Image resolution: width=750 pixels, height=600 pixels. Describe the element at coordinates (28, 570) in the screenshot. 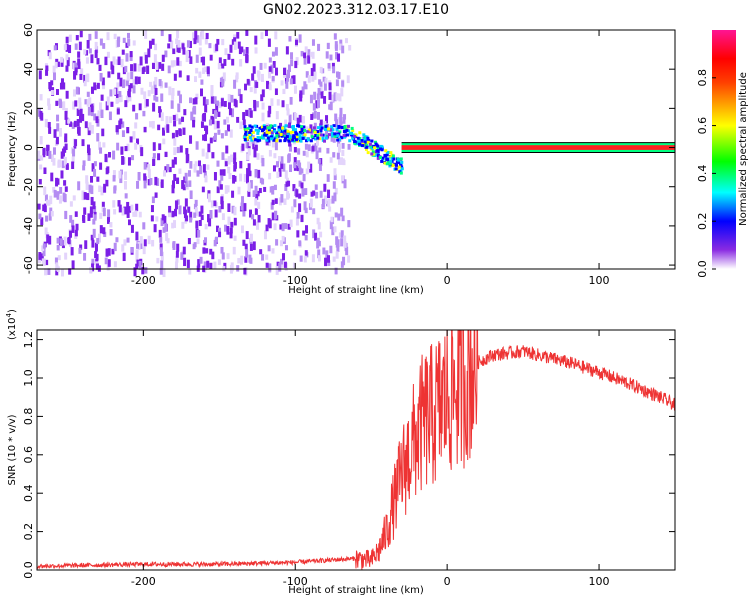

I see `y-tick-label: 0.0` at that location.